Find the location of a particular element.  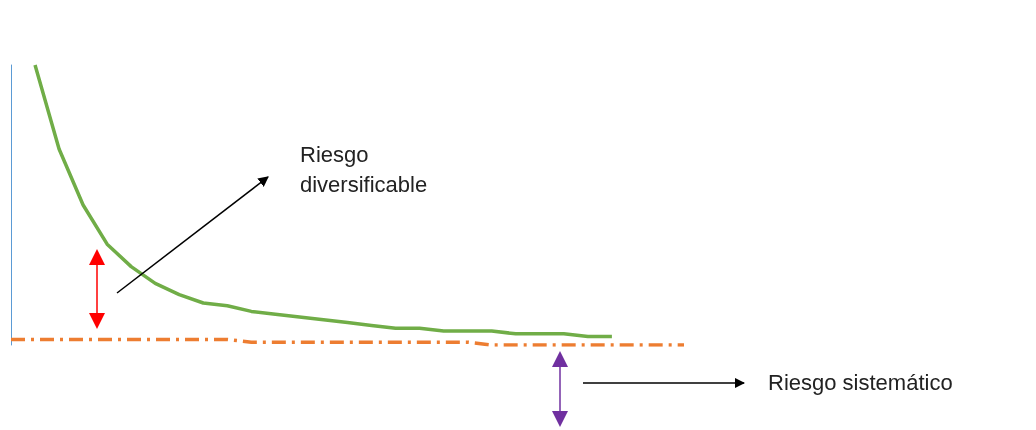

text: Riesgo sistemático is located at coordinates (861, 383).